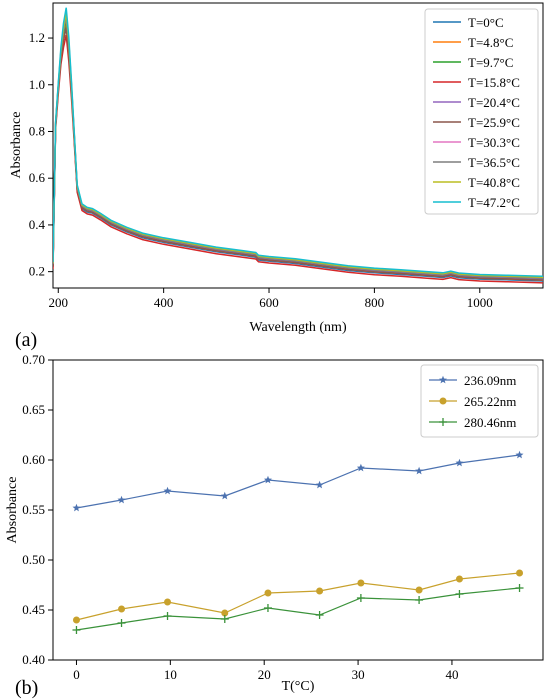  What do you see at coordinates (494, 142) in the screenshot?
I see `legend-label: T=30.3°C` at bounding box center [494, 142].